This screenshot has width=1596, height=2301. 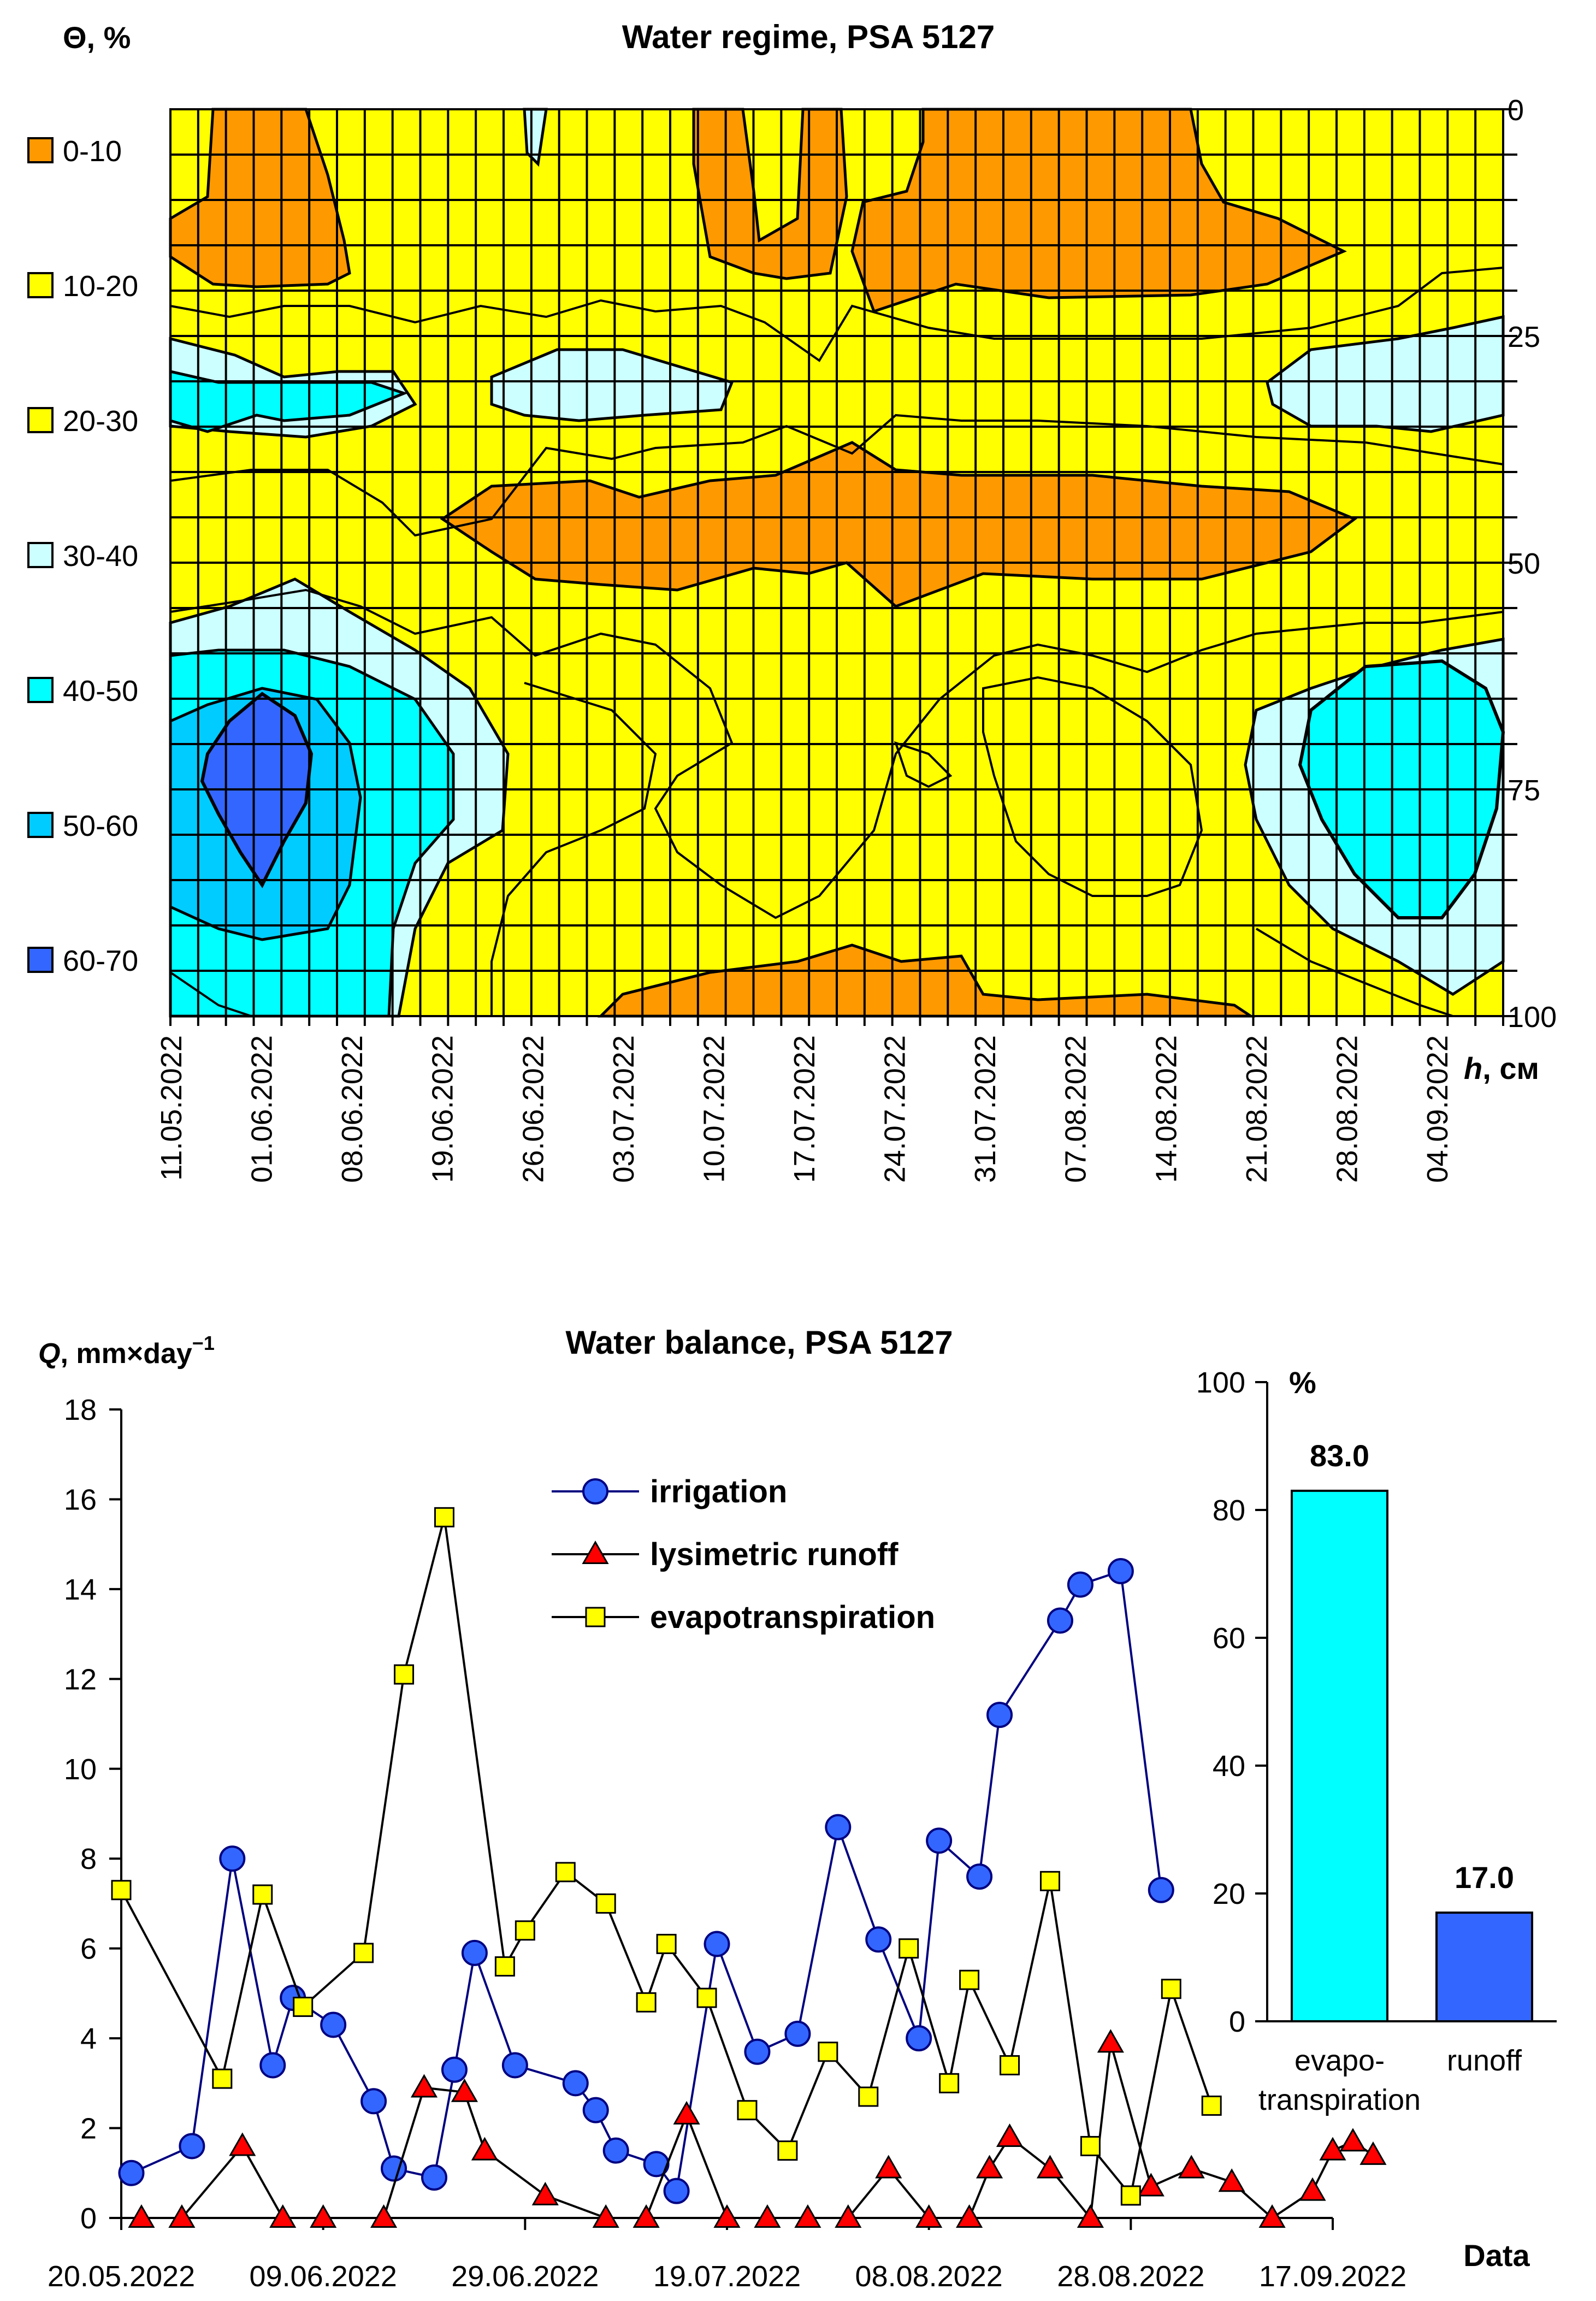 I want to click on depth-tick-label-50: 50, so click(x=1524, y=563).